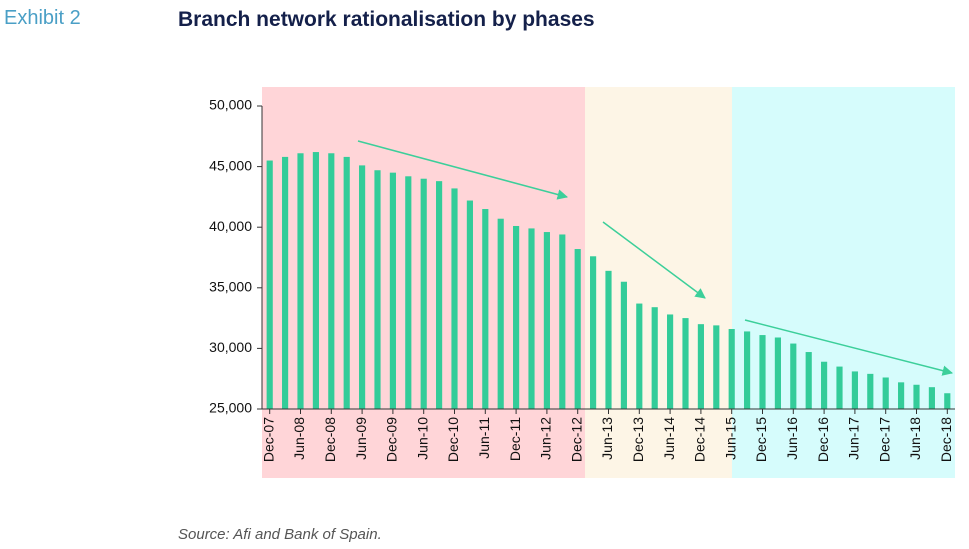 This screenshot has height=549, width=969. Describe the element at coordinates (669, 438) in the screenshot. I see `x-tick-label: Jun-14` at that location.